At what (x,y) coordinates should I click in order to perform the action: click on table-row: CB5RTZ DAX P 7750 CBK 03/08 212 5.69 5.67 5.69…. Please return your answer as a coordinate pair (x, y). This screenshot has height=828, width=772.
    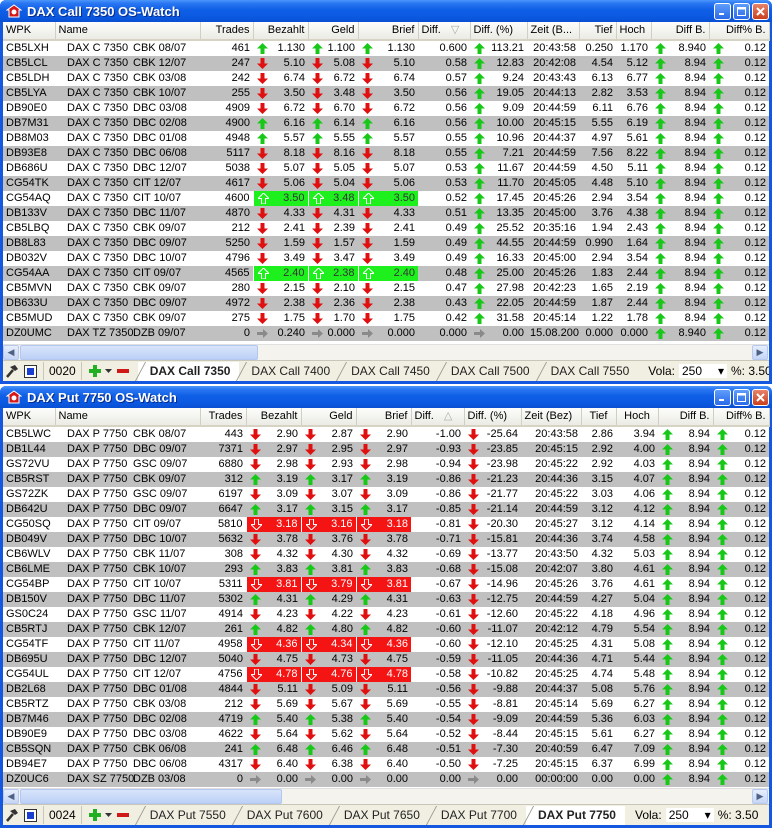
    Looking at the image, I should click on (386, 704).